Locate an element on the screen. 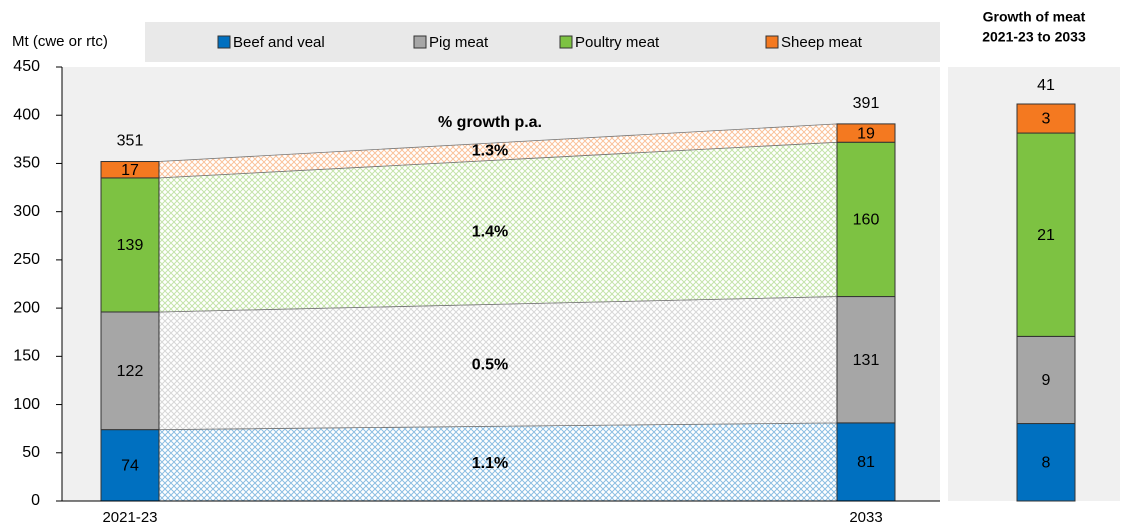  x-tick-label: 2021-23 is located at coordinates (129, 517).